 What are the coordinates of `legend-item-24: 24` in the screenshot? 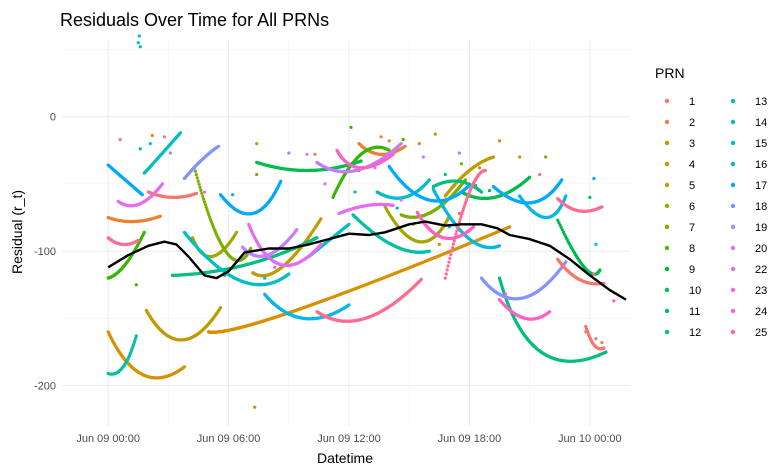 It's located at (748, 312).